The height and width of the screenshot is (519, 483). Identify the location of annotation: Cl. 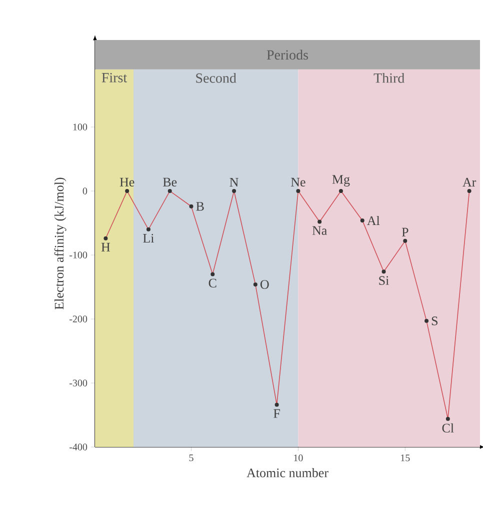
(448, 428).